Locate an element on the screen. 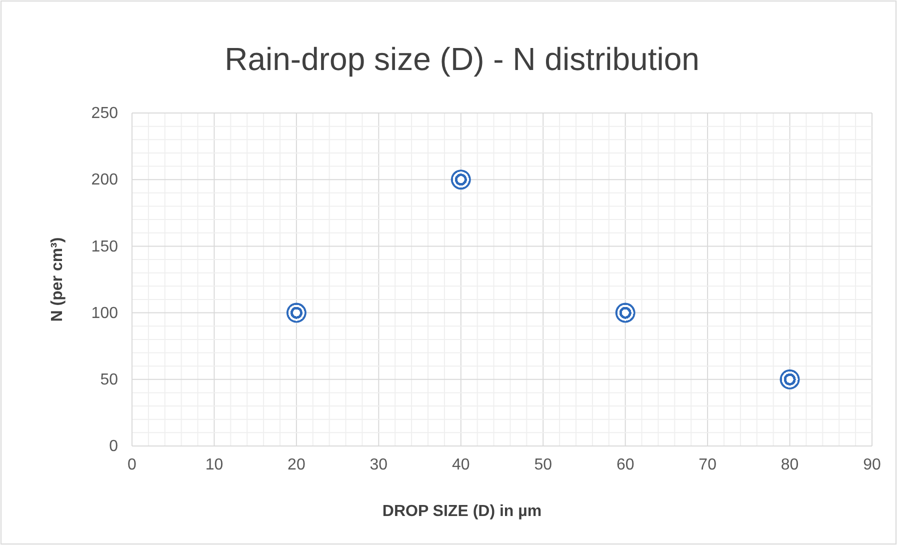 This screenshot has height=545, width=897. x-tick-label: 70 is located at coordinates (707, 465).